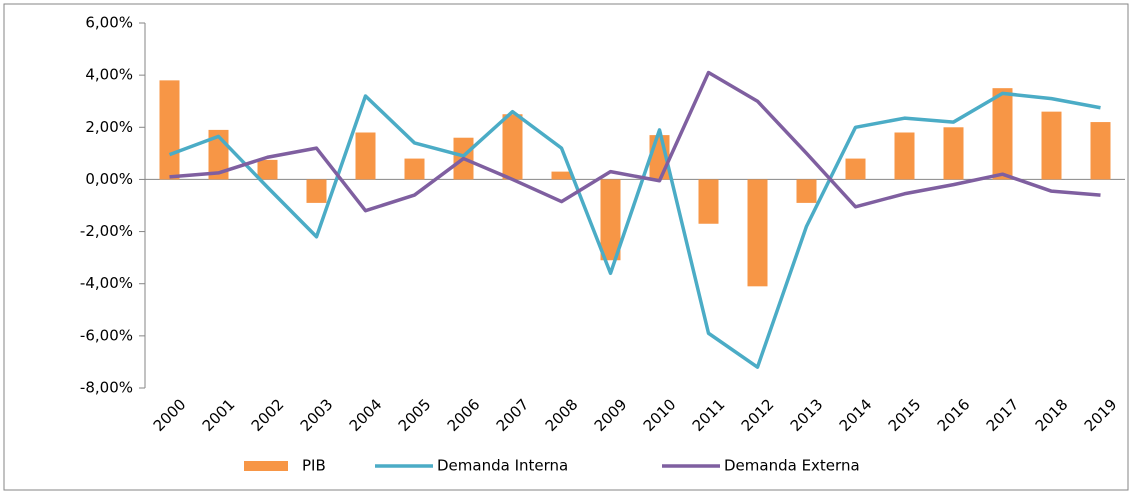 The image size is (1133, 498). What do you see at coordinates (314, 466) in the screenshot?
I see `legend-label: PIB` at bounding box center [314, 466].